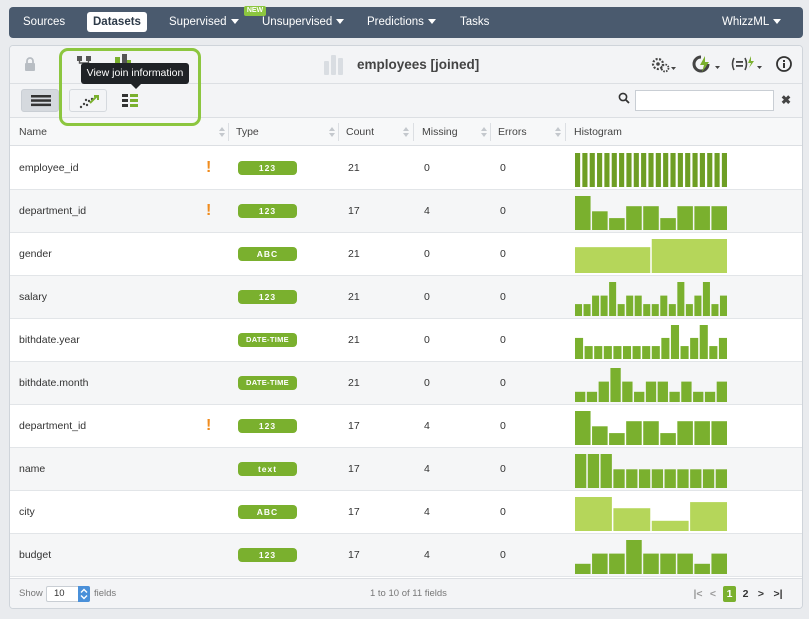 The width and height of the screenshot is (809, 619). Describe the element at coordinates (204, 22) in the screenshot. I see `nav-supervised: Supervised` at that location.